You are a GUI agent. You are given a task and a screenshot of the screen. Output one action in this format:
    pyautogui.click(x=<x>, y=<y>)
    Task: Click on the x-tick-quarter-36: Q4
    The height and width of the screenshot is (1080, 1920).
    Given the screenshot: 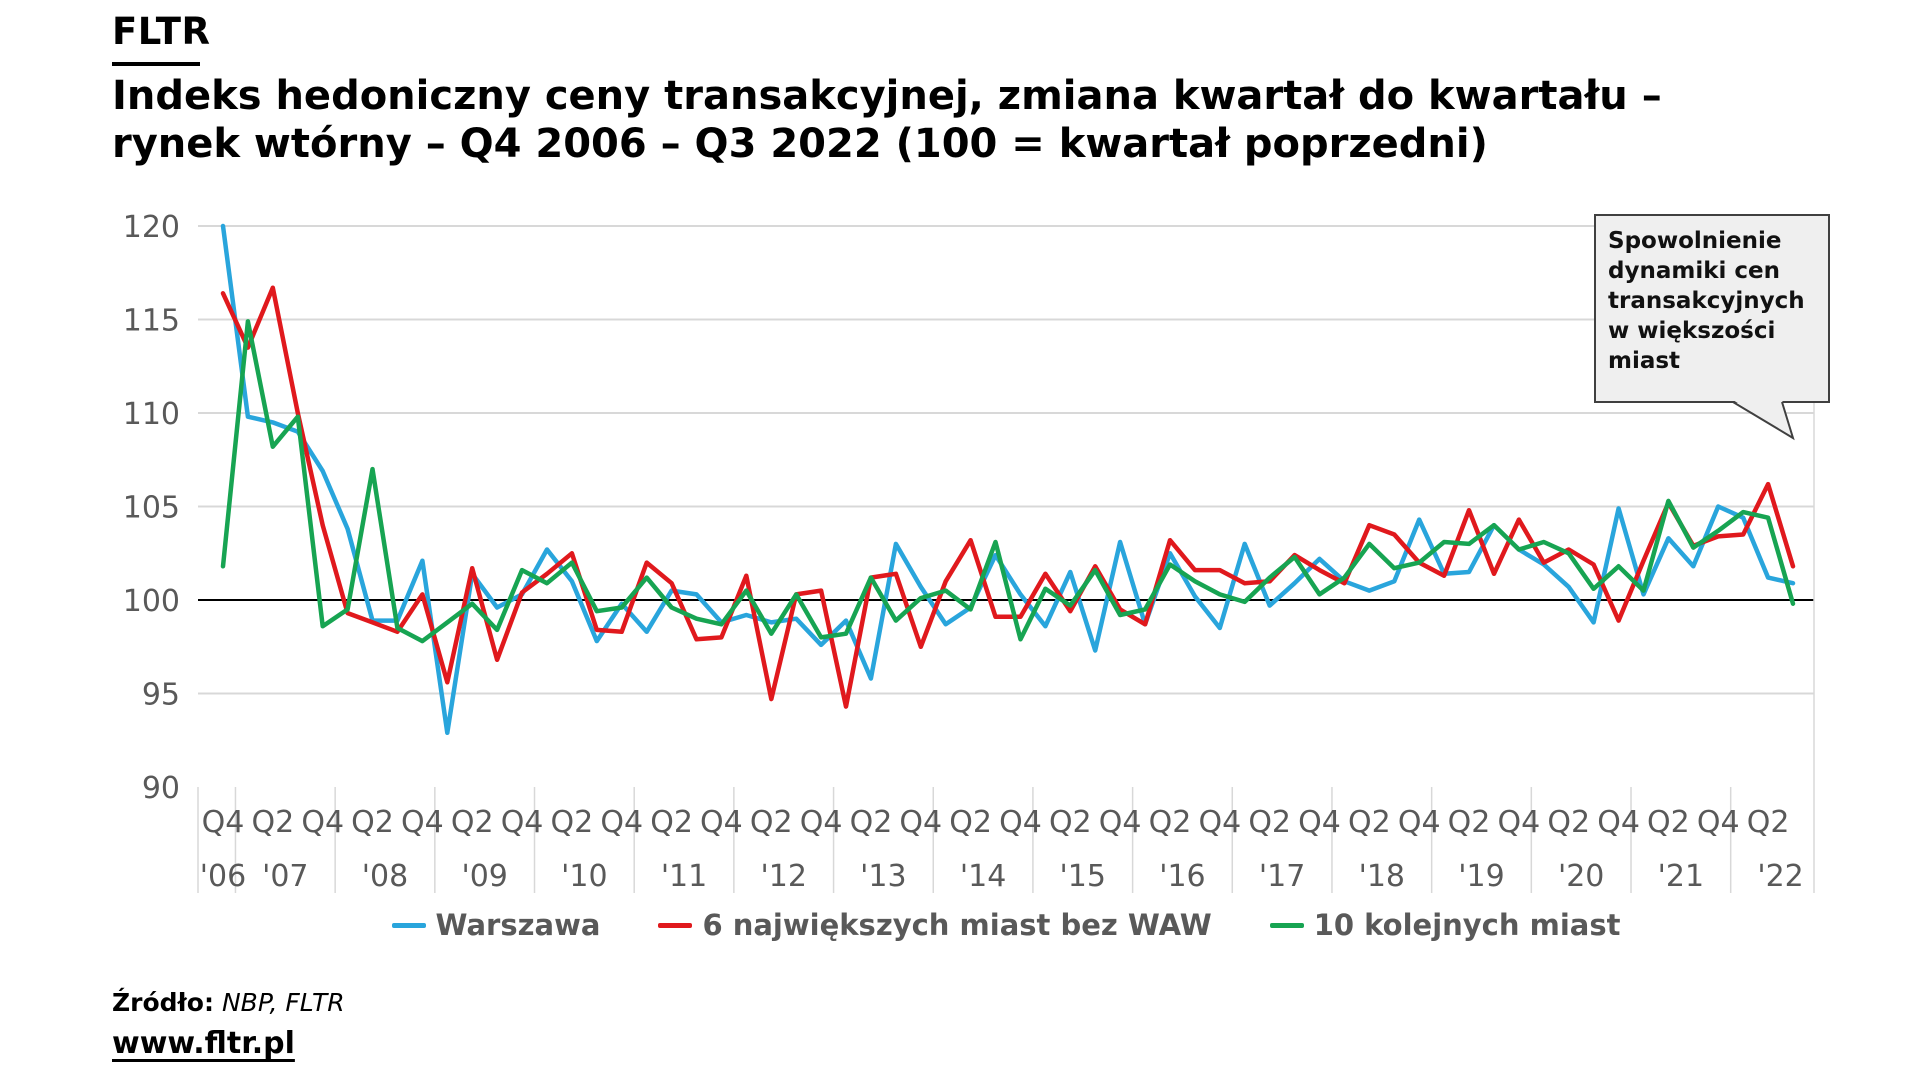 What is the action you would take?
    pyautogui.click(x=1120, y=822)
    